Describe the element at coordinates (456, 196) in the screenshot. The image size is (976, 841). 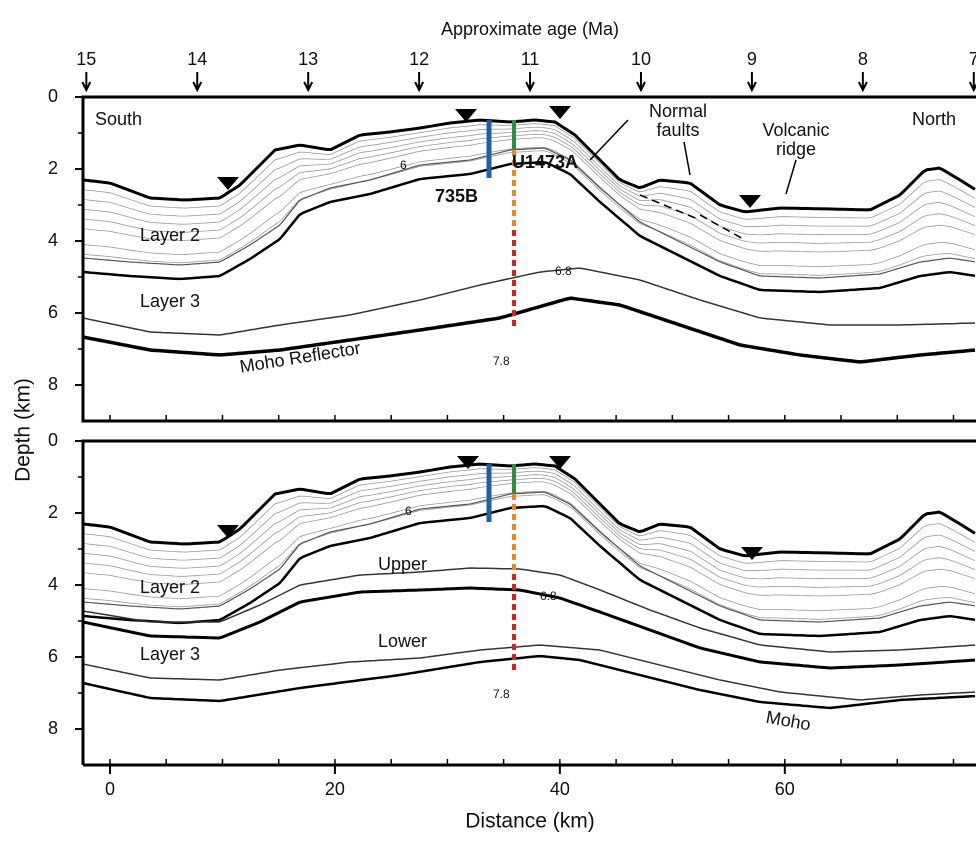
I see `label: 735B` at that location.